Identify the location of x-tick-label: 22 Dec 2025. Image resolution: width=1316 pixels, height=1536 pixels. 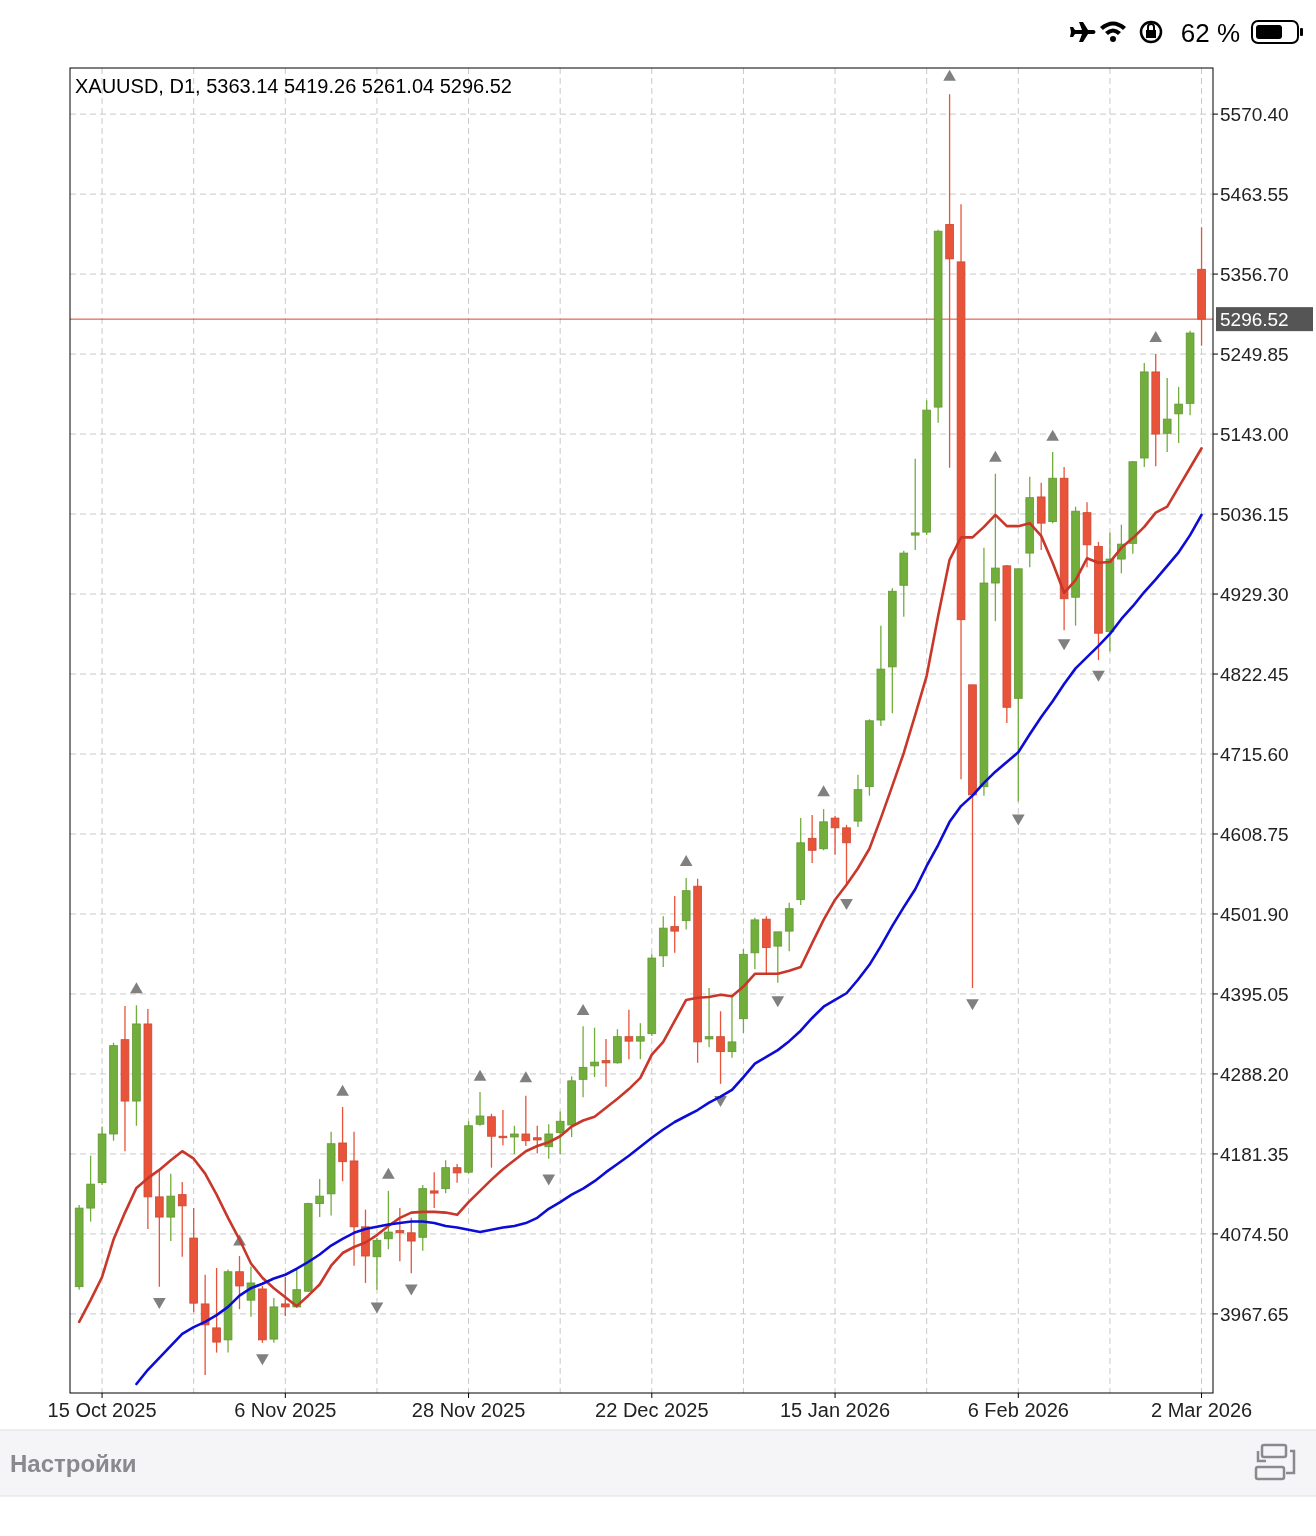
(652, 1410).